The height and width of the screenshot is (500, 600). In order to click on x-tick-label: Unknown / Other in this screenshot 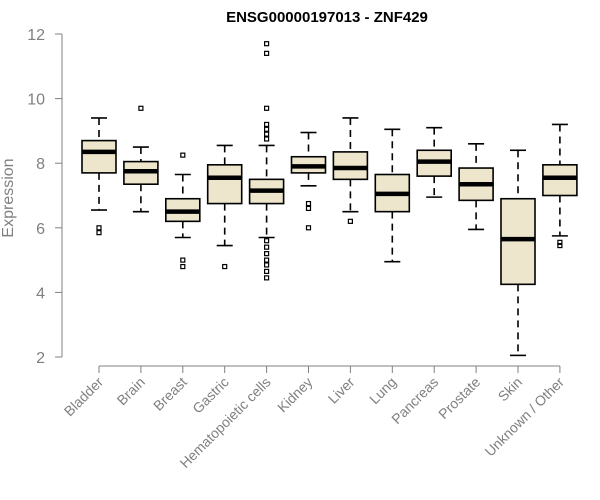, I will do `click(524, 417)`.